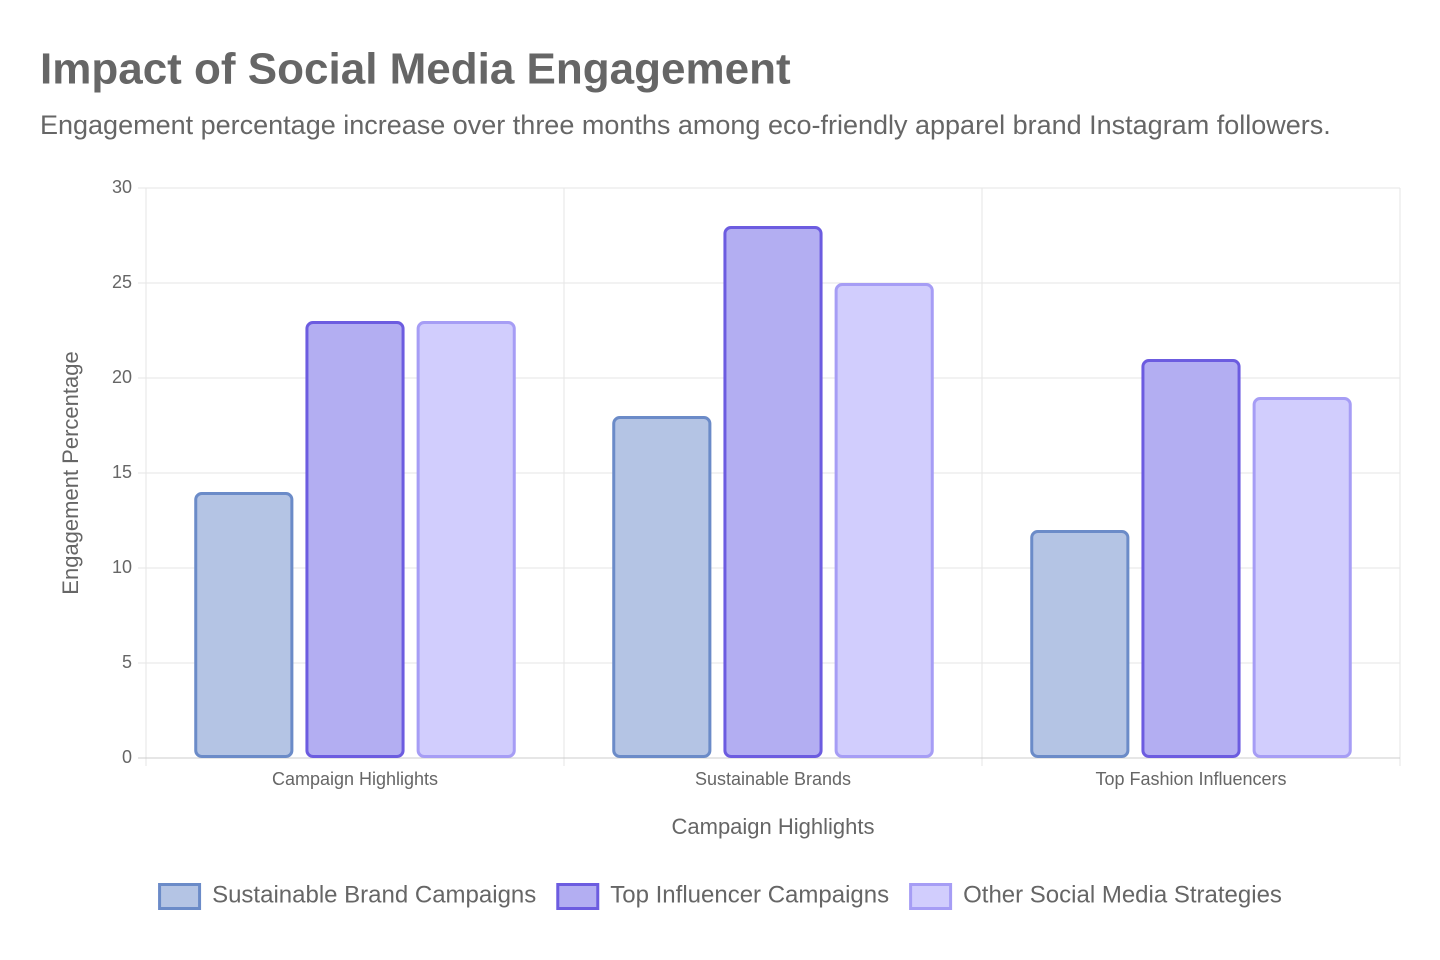 Image resolution: width=1440 pixels, height=960 pixels. What do you see at coordinates (122, 187) in the screenshot?
I see `y-tick-label: 30` at bounding box center [122, 187].